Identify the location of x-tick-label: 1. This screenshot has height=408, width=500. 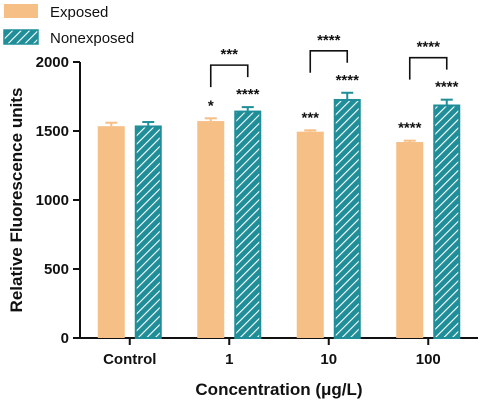
(229, 359).